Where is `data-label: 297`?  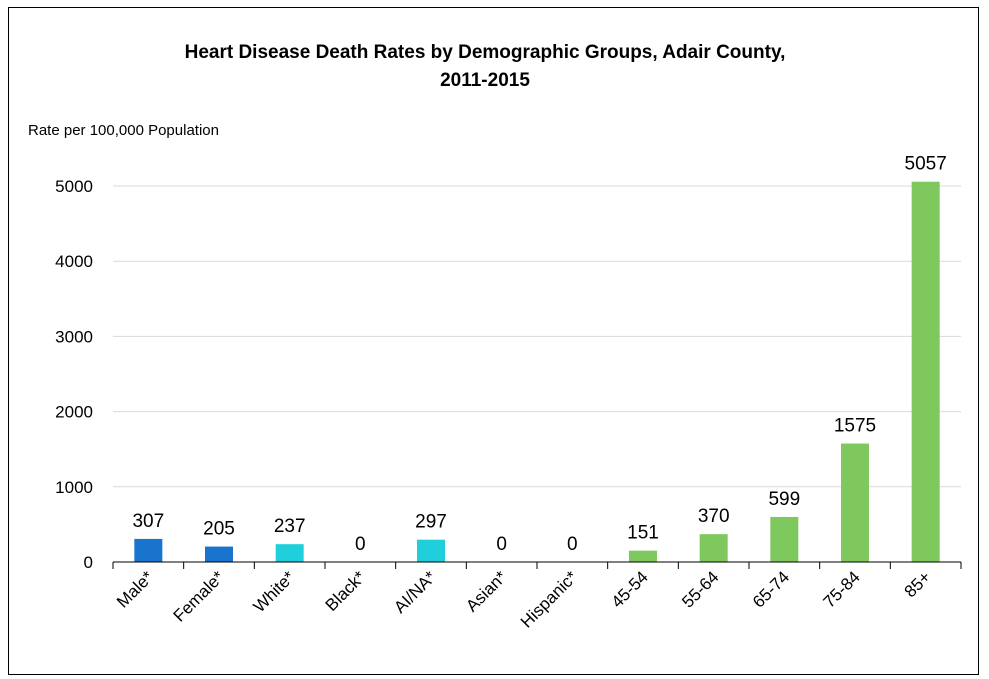 data-label: 297 is located at coordinates (431, 522).